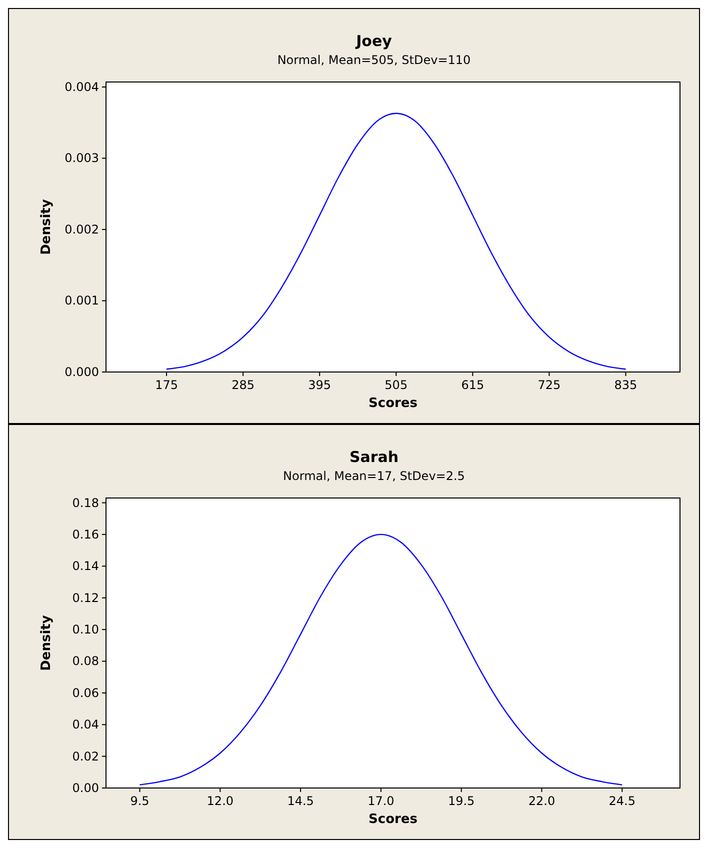 Image resolution: width=708 pixels, height=848 pixels. Describe the element at coordinates (549, 385) in the screenshot. I see `x-tick-label: 725` at that location.